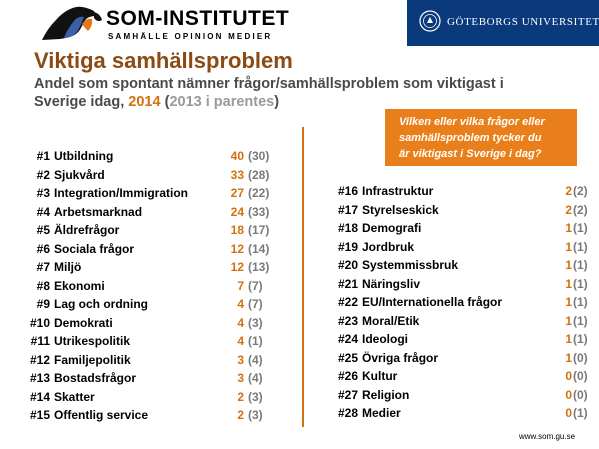  Describe the element at coordinates (304, 102) in the screenshot. I see `subtitle-line-2: Sverige idag, 2014 (2013 i parentes)` at that location.